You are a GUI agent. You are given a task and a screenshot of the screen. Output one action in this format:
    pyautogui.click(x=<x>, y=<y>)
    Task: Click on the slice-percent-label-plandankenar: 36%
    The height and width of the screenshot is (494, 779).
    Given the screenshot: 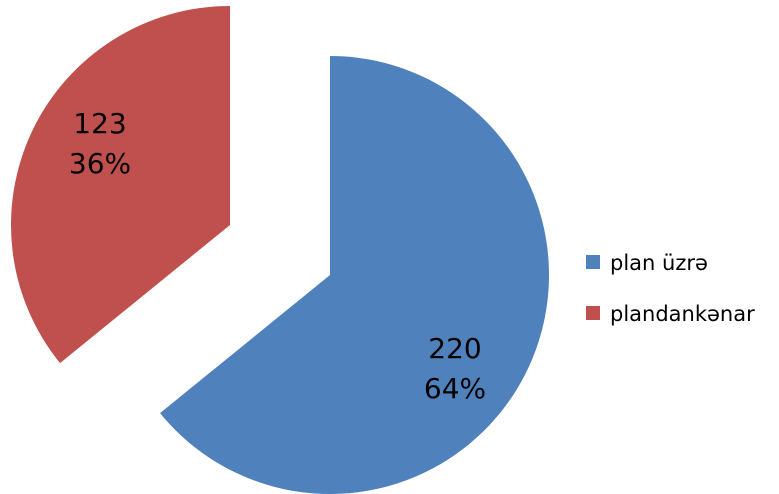 What is the action you would take?
    pyautogui.click(x=100, y=163)
    